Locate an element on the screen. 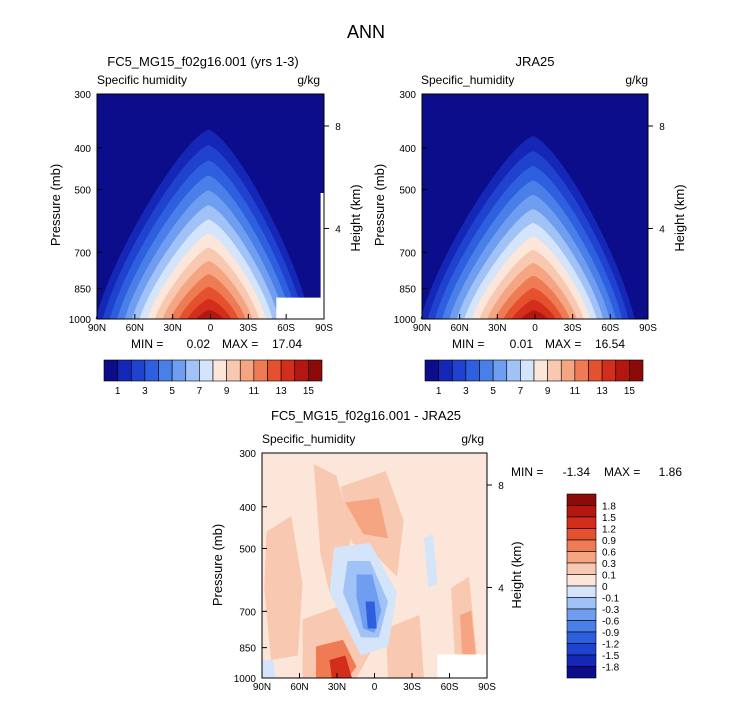  colorbar-label: 3 is located at coordinates (145, 391).